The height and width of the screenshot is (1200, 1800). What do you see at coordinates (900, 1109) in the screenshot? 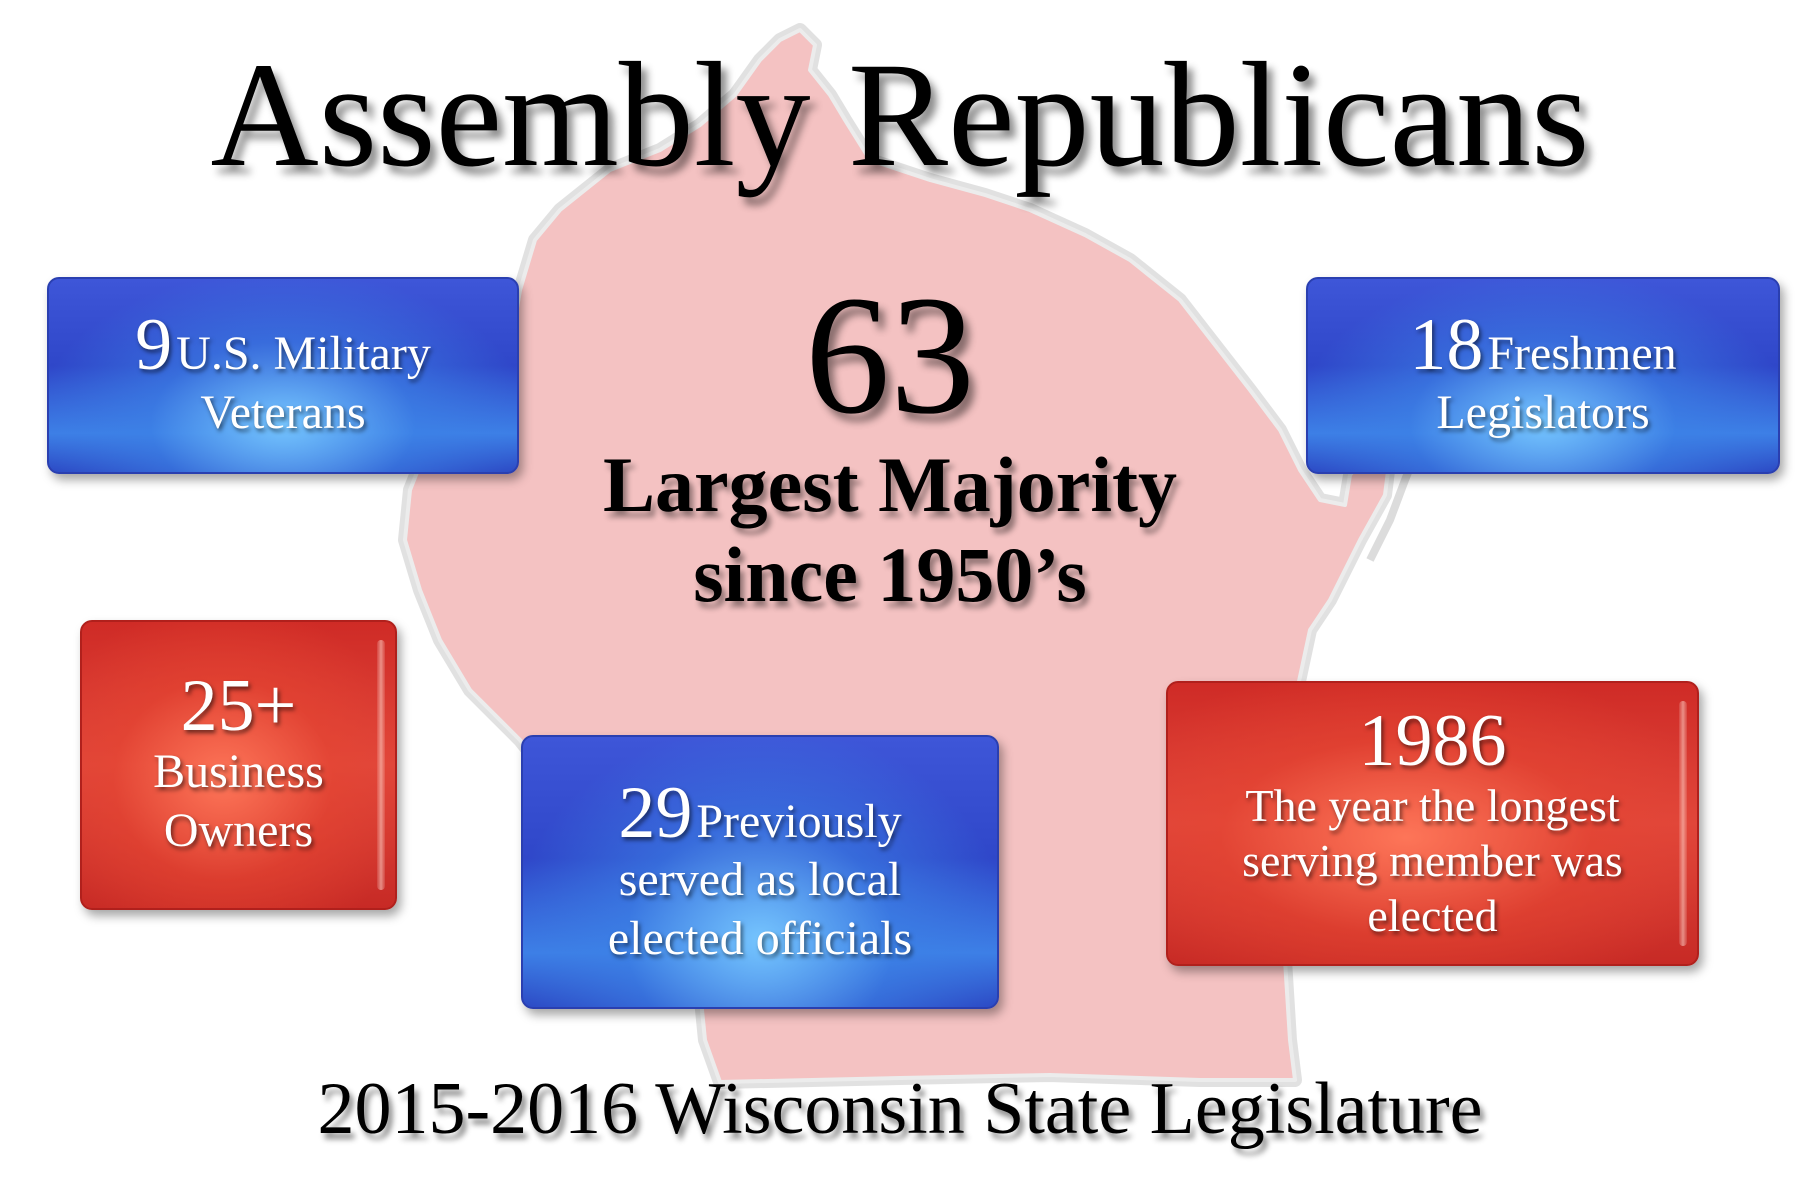
I see `footer-caption: 2015-2016 Wisconsin State Legislature` at bounding box center [900, 1109].